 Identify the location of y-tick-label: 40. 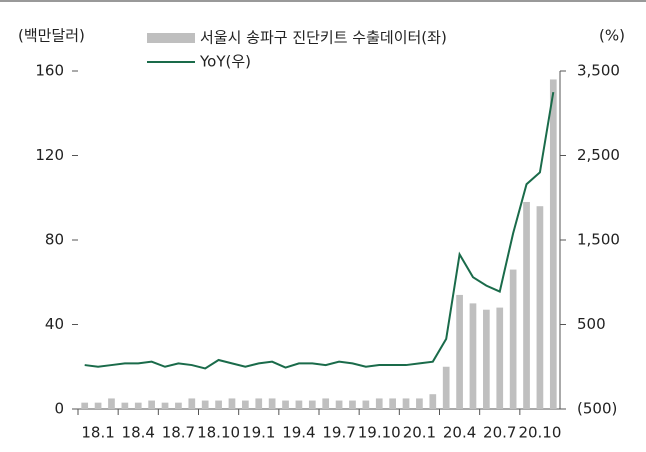
(54, 324).